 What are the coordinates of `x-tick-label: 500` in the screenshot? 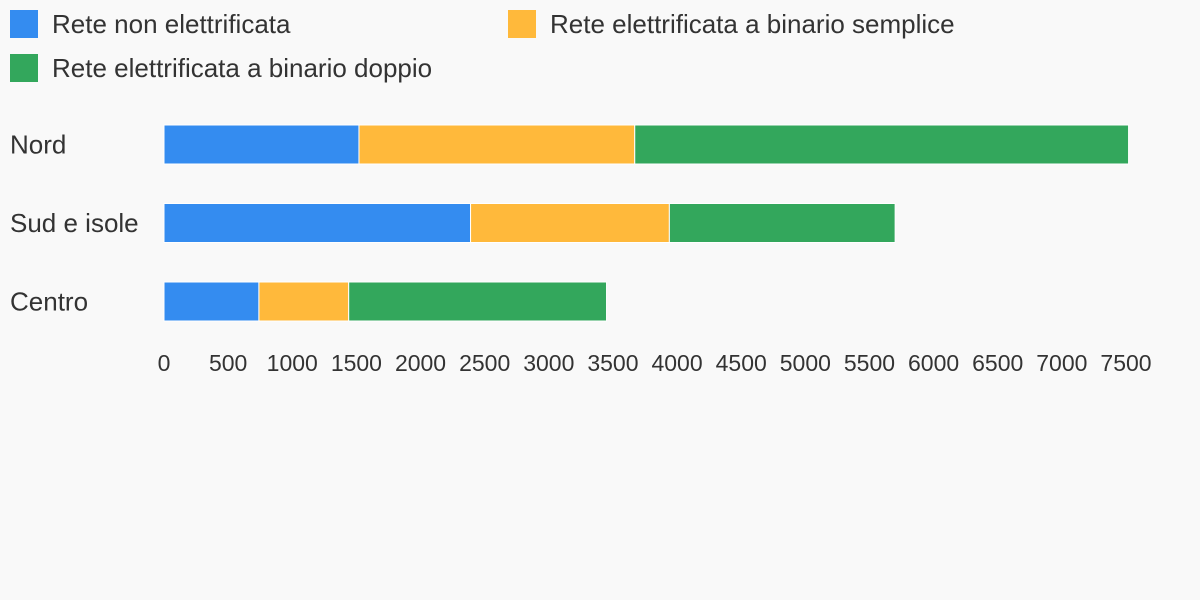 It's located at (228, 363).